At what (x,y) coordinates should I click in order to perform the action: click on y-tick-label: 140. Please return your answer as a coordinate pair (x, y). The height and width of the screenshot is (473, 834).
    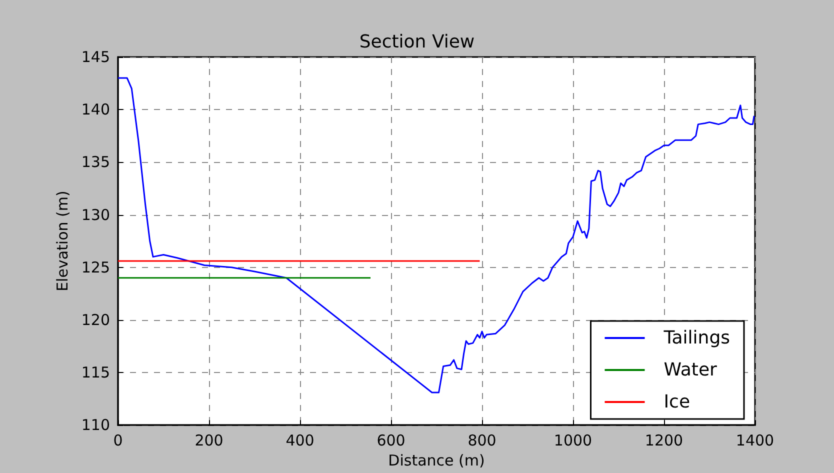
    Looking at the image, I should click on (95, 109).